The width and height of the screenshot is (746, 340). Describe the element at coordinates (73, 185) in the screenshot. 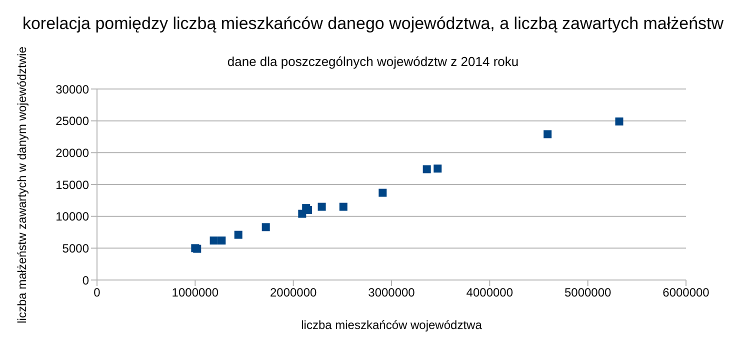

I see `y-tick-label: 15000` at that location.